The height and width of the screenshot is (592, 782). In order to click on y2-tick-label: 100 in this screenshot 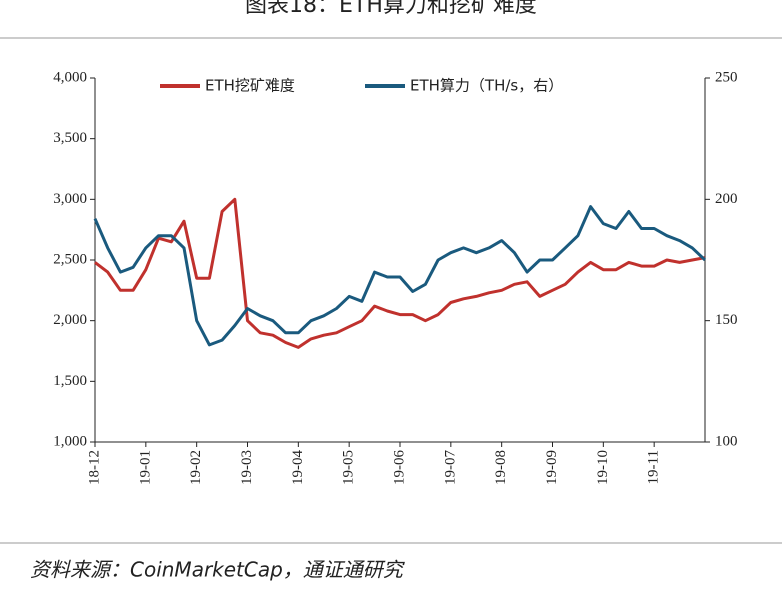, I will do `click(726, 441)`.